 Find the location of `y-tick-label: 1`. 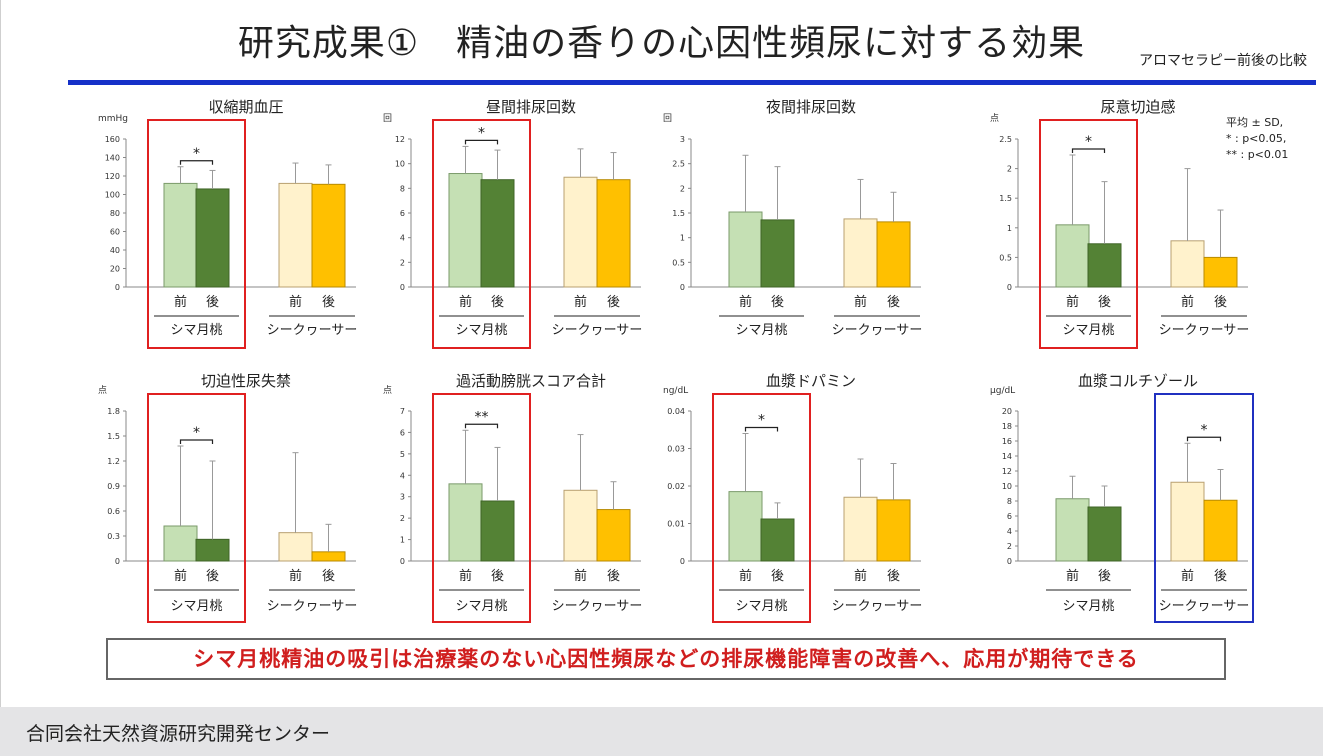

y-tick-label: 1 is located at coordinates (402, 540).